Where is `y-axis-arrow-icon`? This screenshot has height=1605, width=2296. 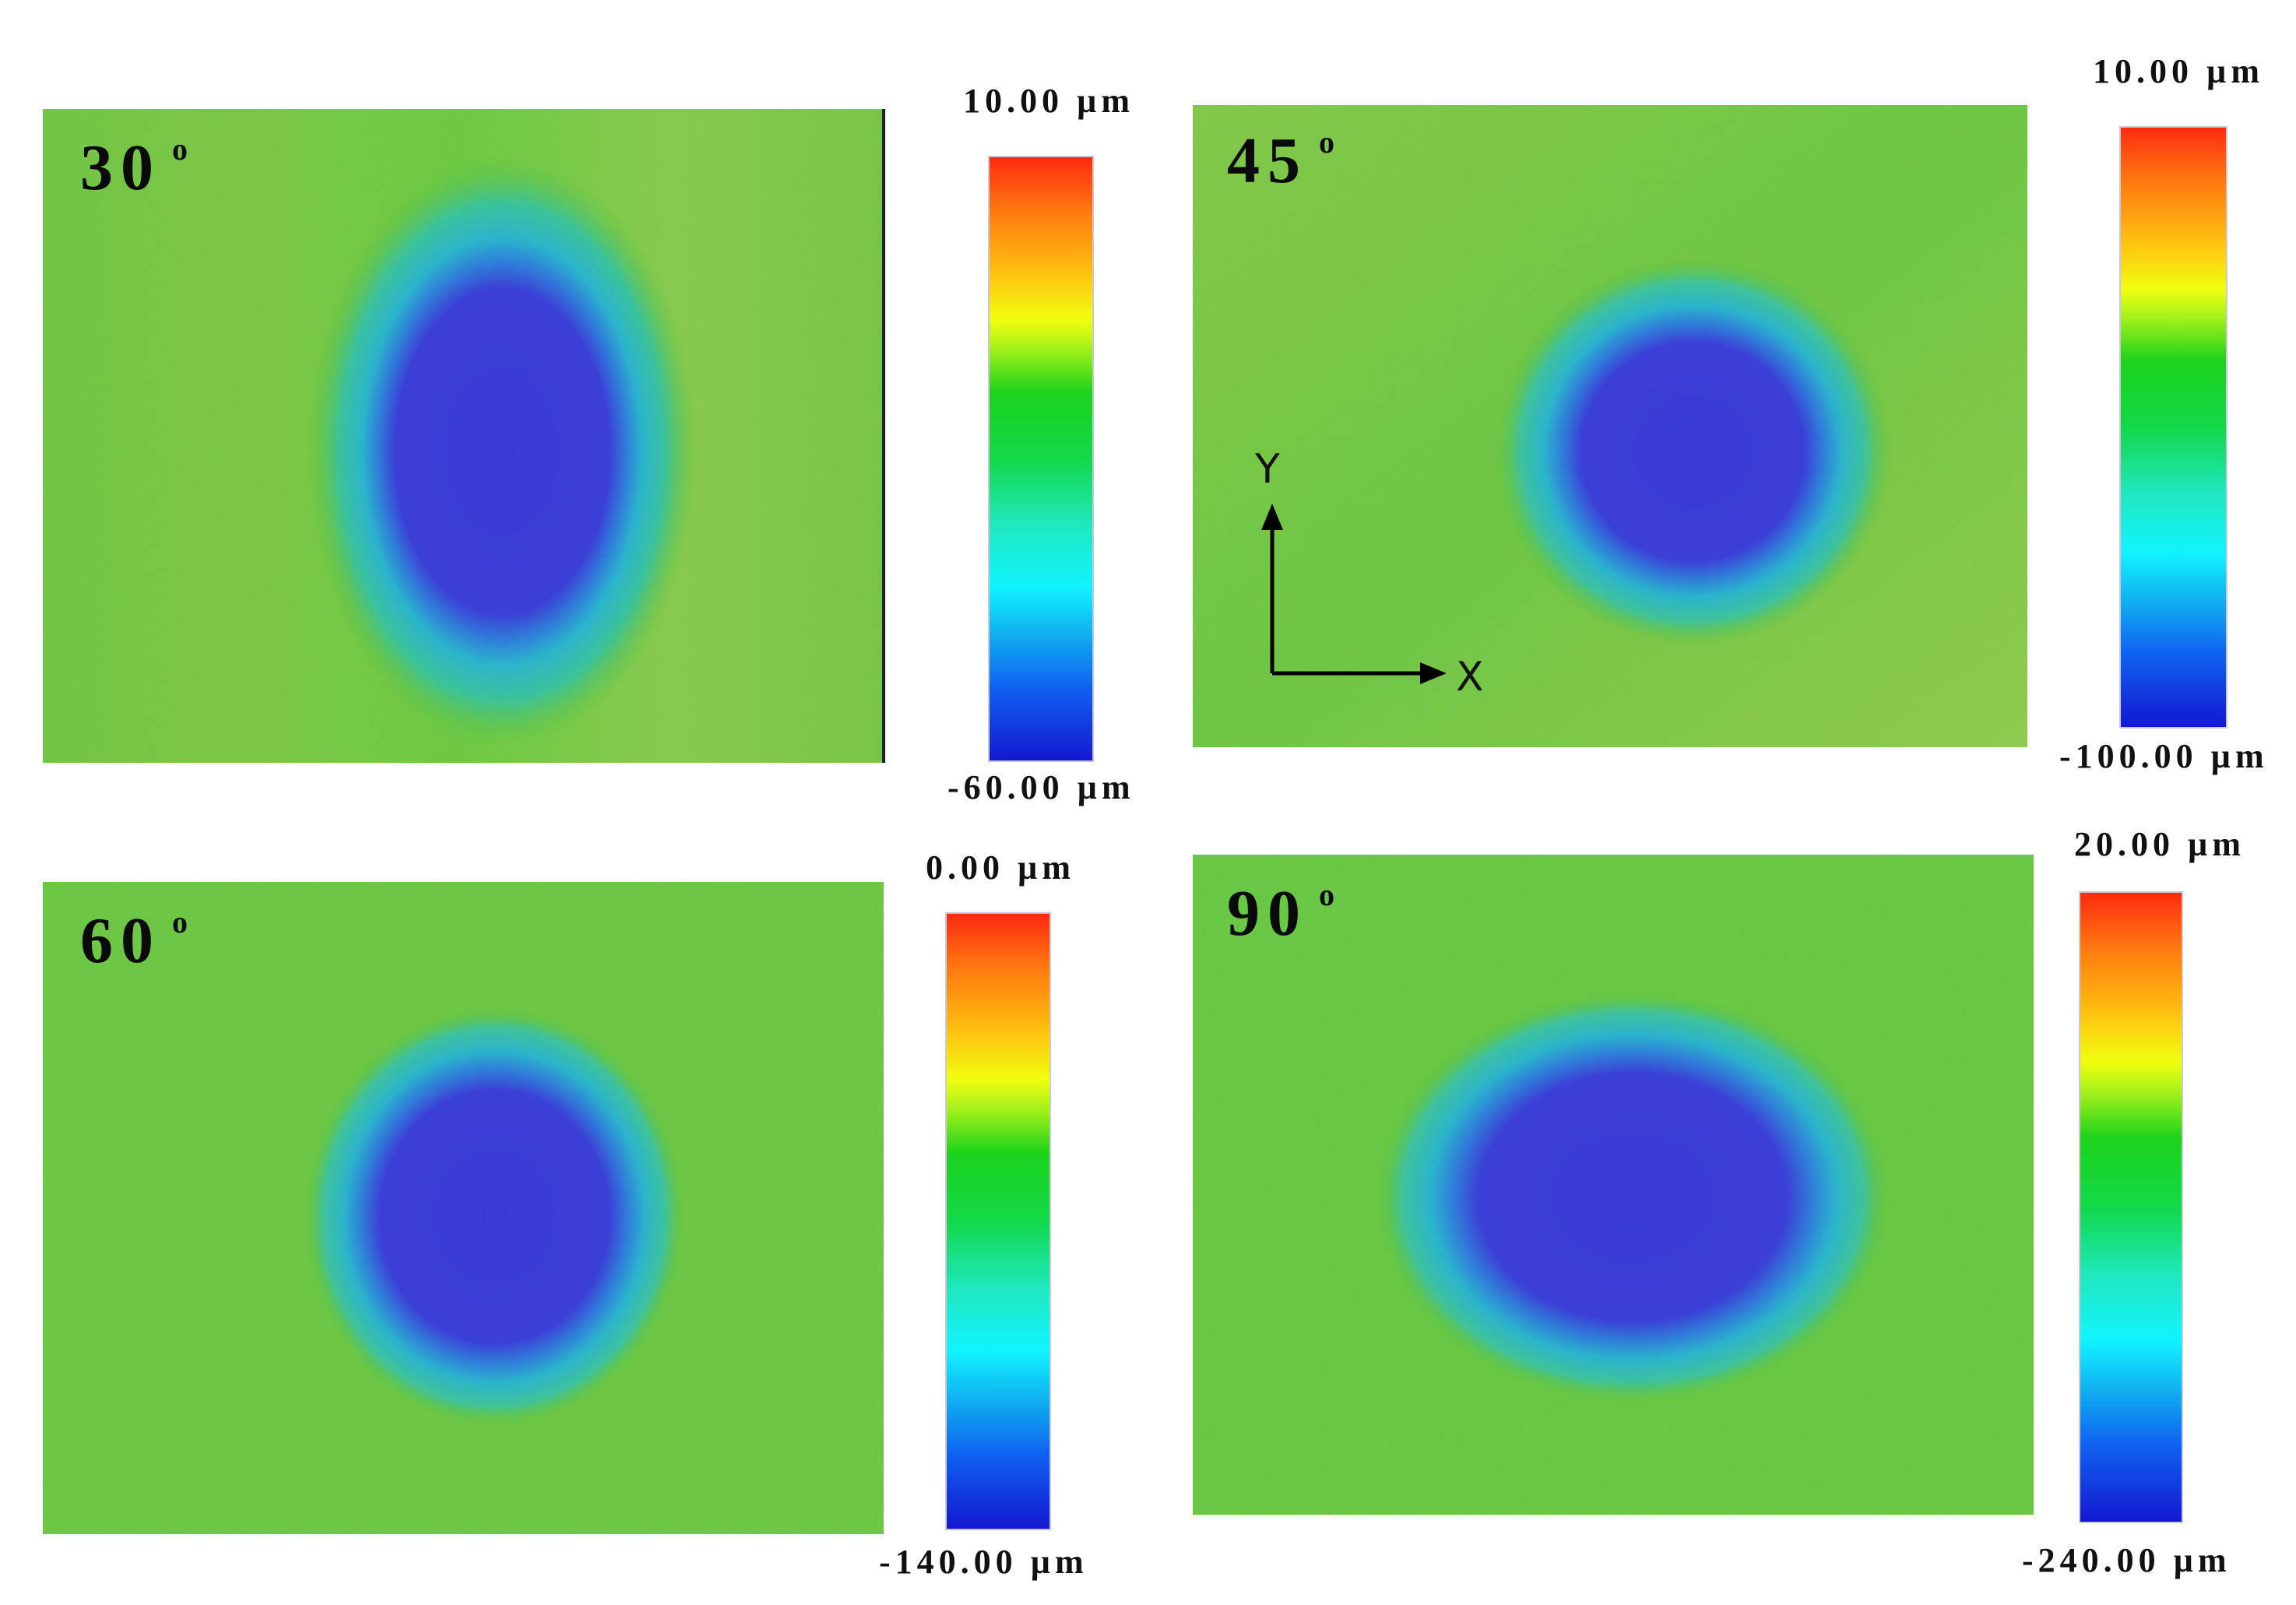
y-axis-arrow-icon is located at coordinates (1272, 517).